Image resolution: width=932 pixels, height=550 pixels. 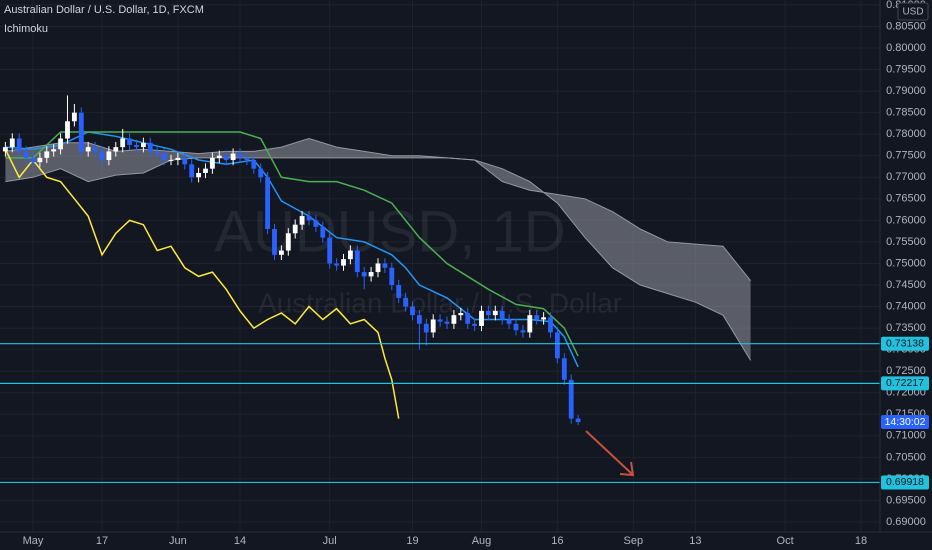 What do you see at coordinates (906, 177) in the screenshot?
I see `y-tick-label: 0.77000` at bounding box center [906, 177].